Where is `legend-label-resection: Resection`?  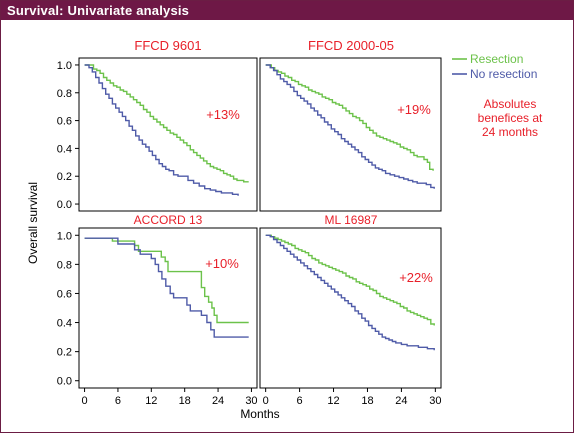
legend-label-resection: Resection is located at coordinates (496, 59).